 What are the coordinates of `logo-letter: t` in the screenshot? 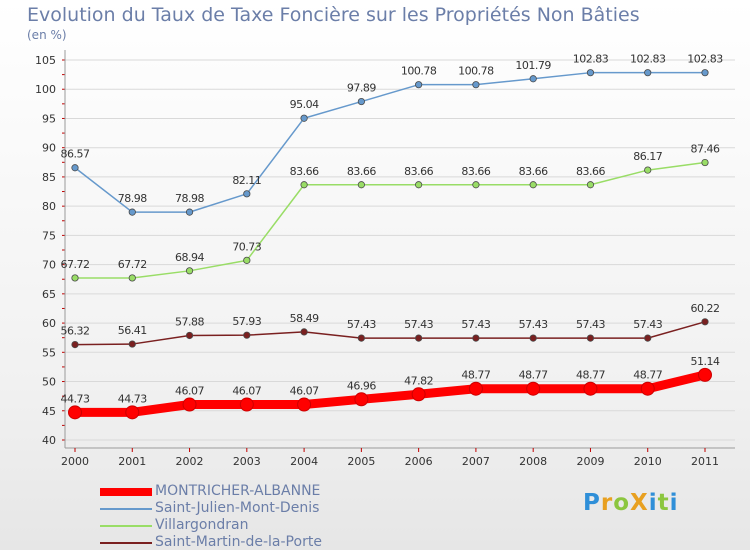 It's located at (663, 503).